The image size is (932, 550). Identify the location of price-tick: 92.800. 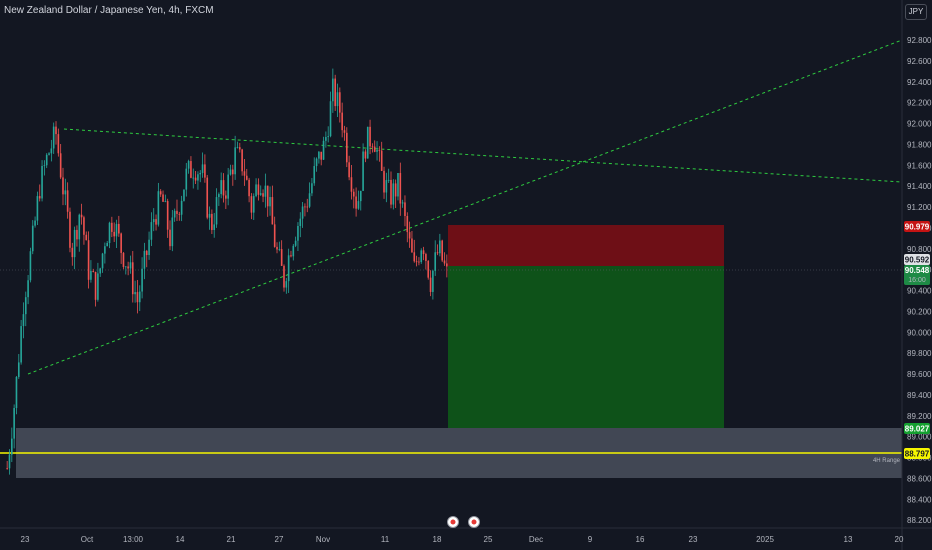
(919, 40).